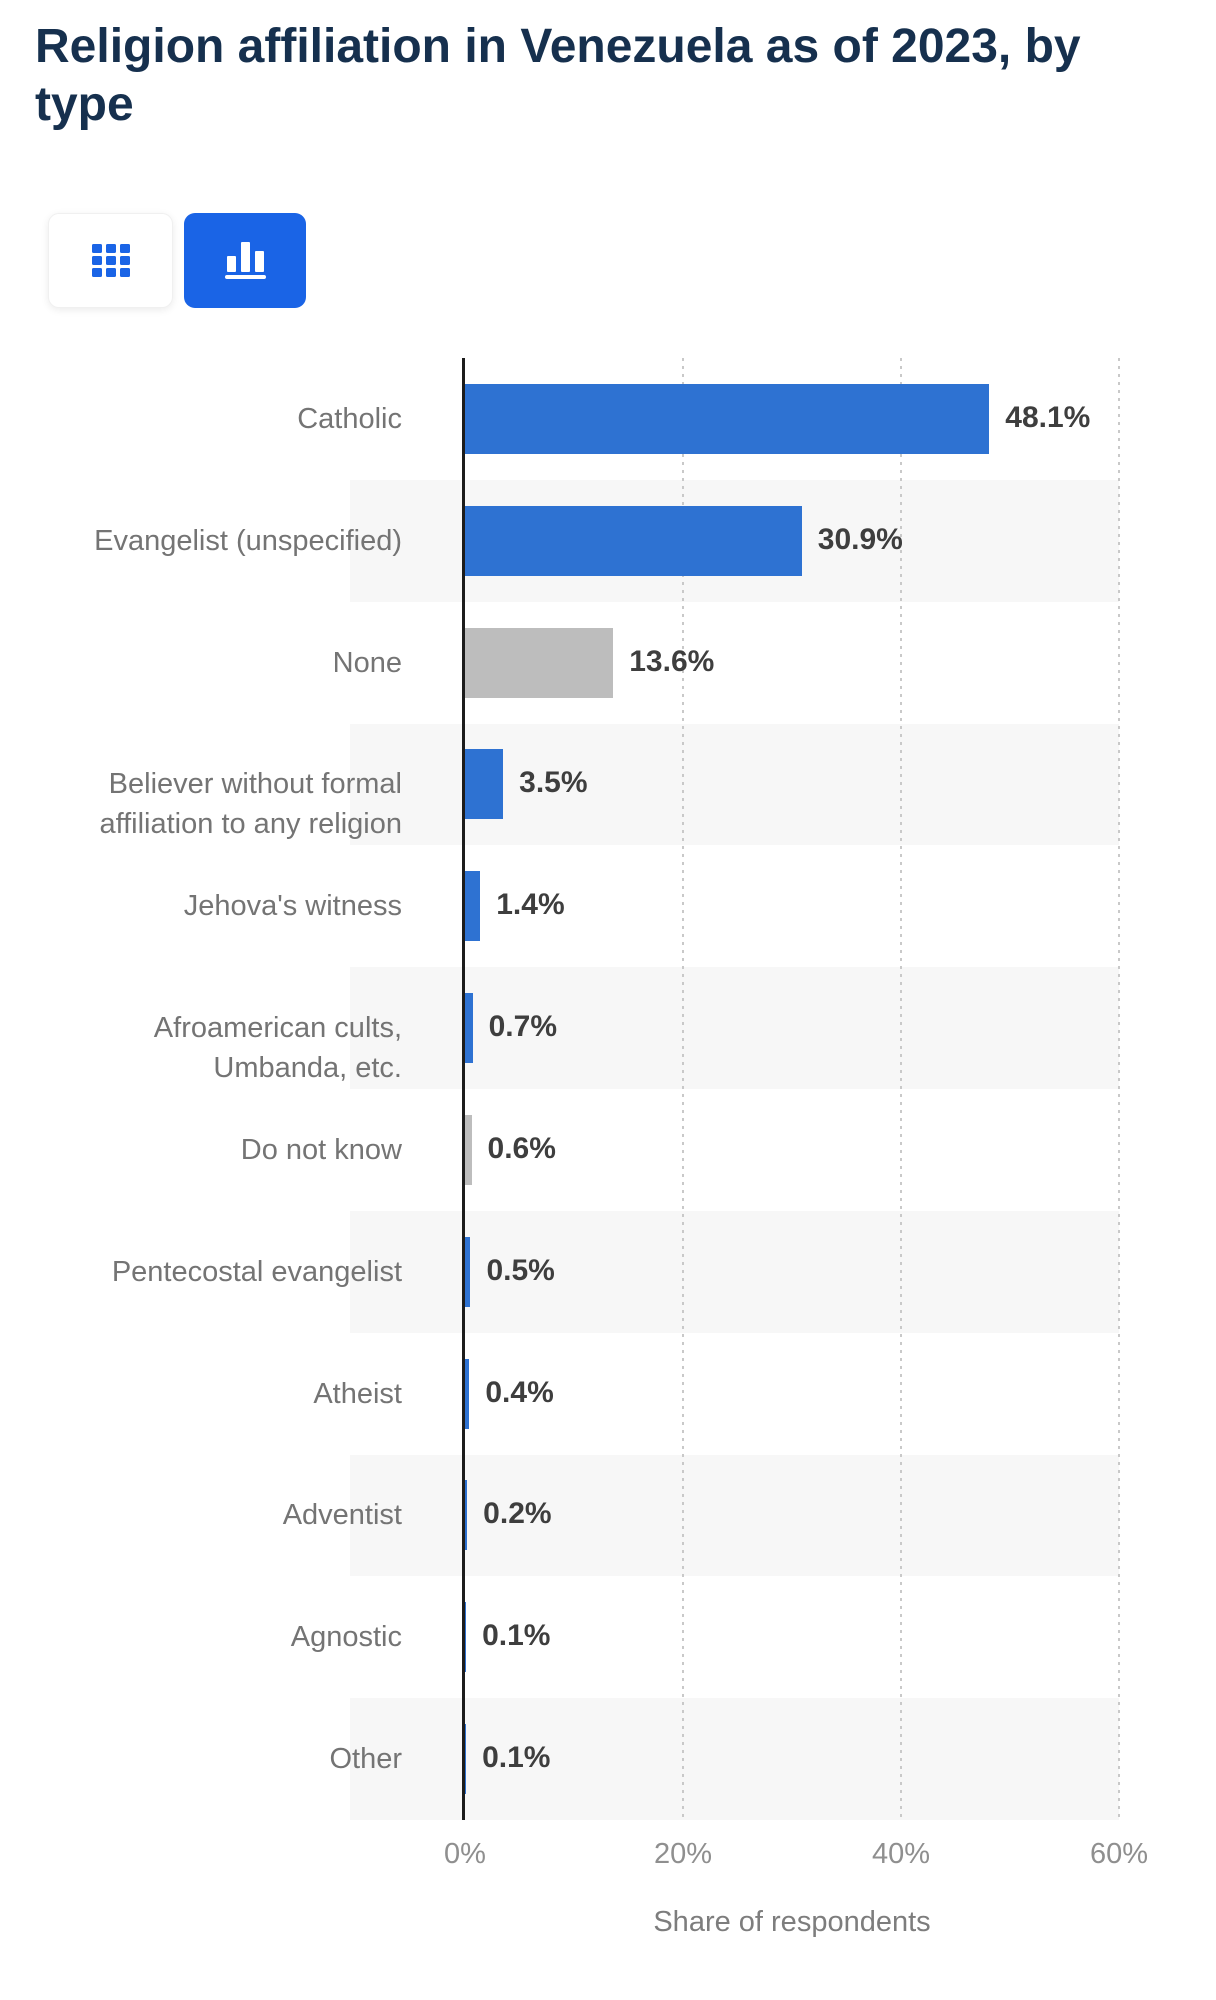 Image resolution: width=1216 pixels, height=2000 pixels. What do you see at coordinates (292, 906) in the screenshot?
I see `category-label: Jehova's witness` at bounding box center [292, 906].